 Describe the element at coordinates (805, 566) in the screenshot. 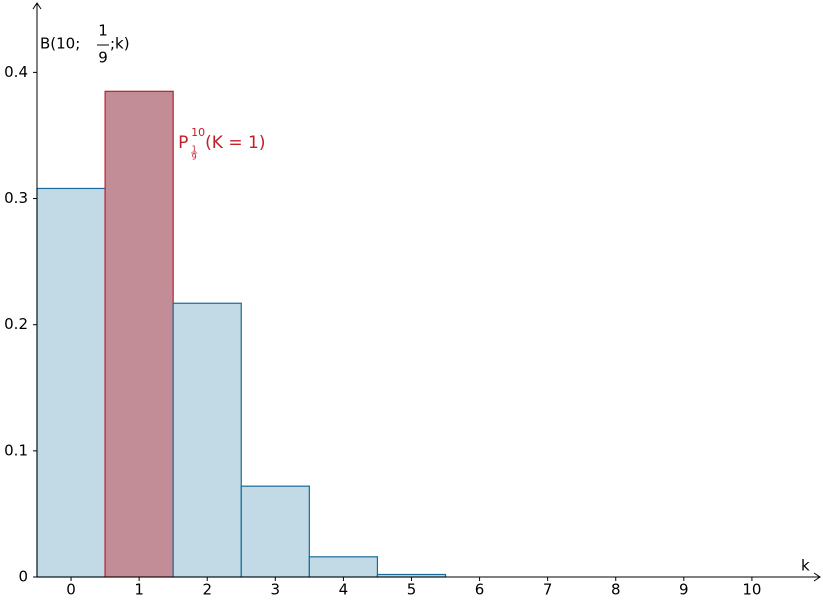

I see `x-axis-label: k` at that location.